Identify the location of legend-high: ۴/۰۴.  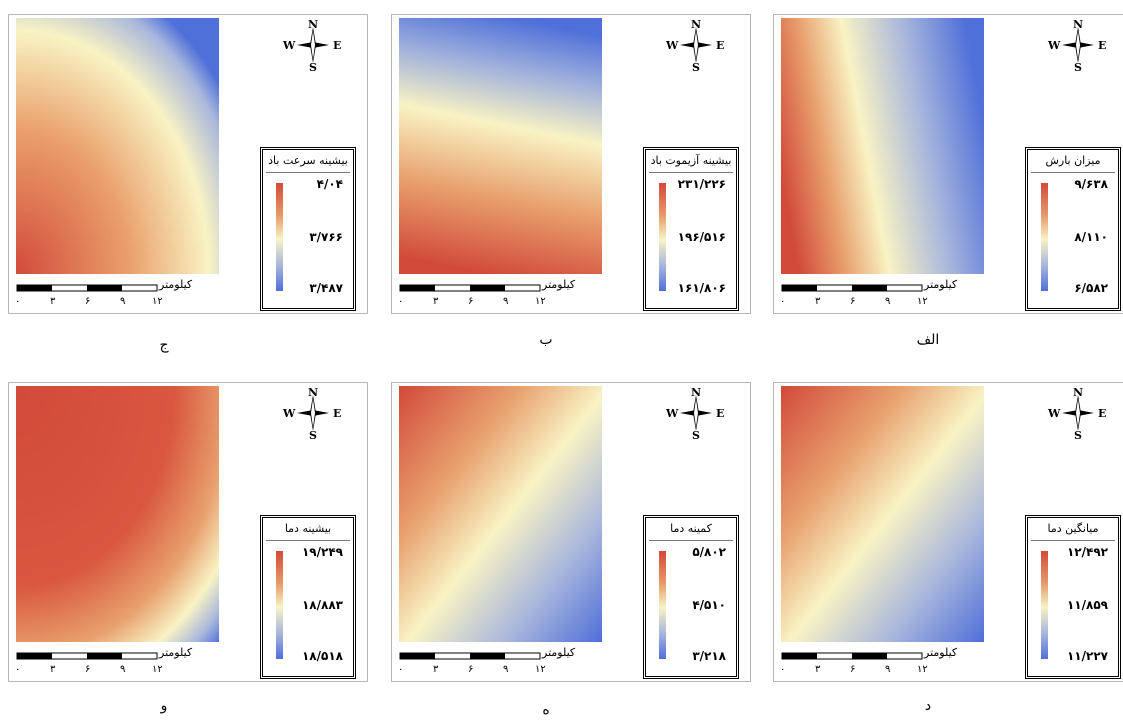
(329, 184).